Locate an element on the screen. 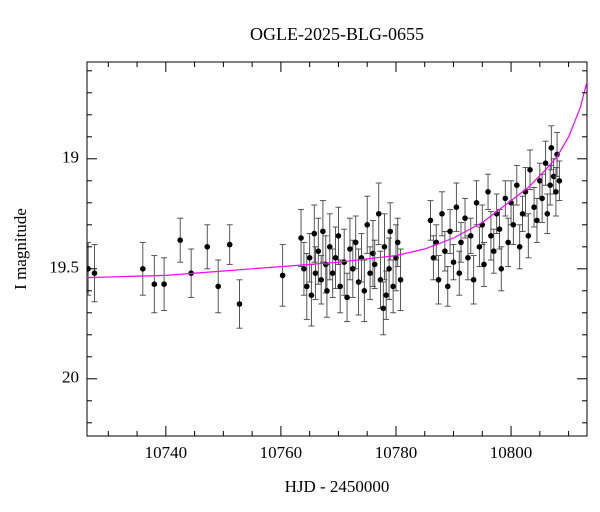 The image size is (600, 512). x-tick-label: 10800 is located at coordinates (511, 452).